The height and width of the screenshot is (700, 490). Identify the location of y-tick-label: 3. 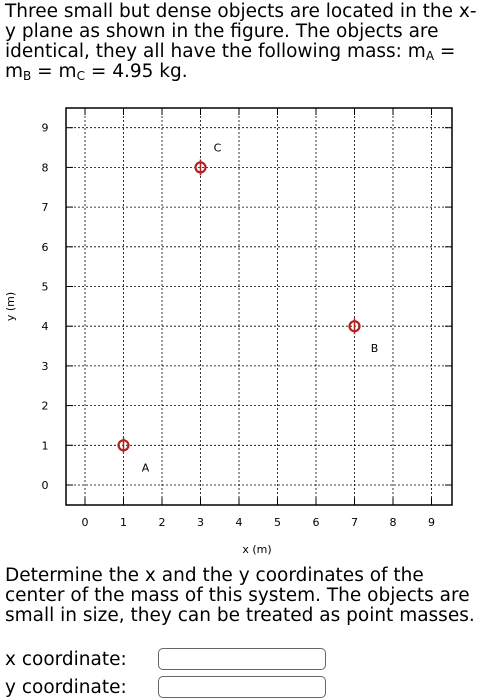
(45, 366).